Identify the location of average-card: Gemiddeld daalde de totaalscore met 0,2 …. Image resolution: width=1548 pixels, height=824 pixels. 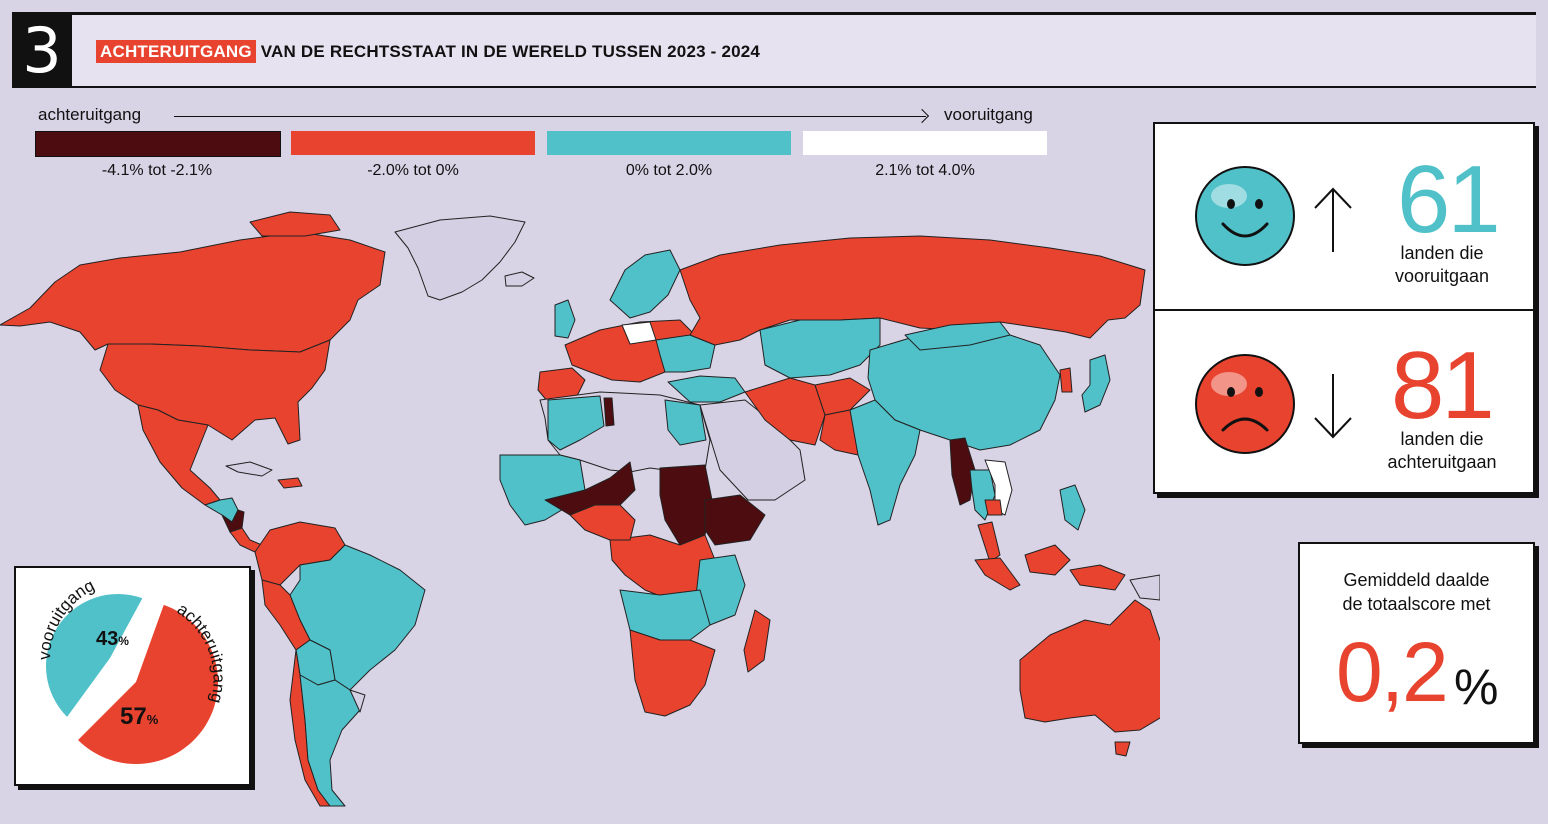
(1416, 643).